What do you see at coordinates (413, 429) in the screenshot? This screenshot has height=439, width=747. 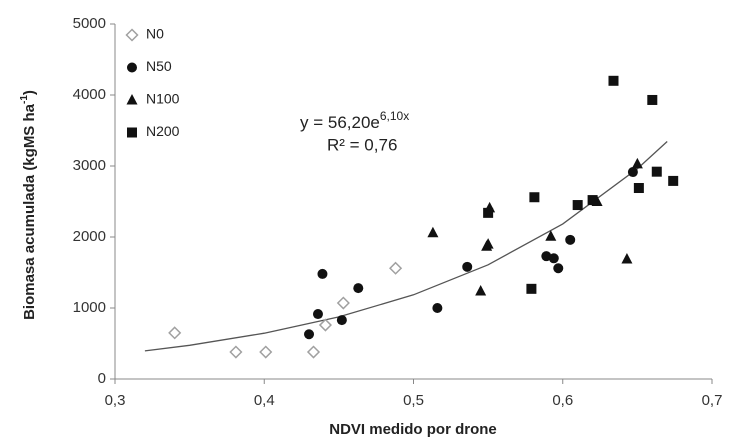 I see `x-axis-title: NDVI medido por drone` at bounding box center [413, 429].